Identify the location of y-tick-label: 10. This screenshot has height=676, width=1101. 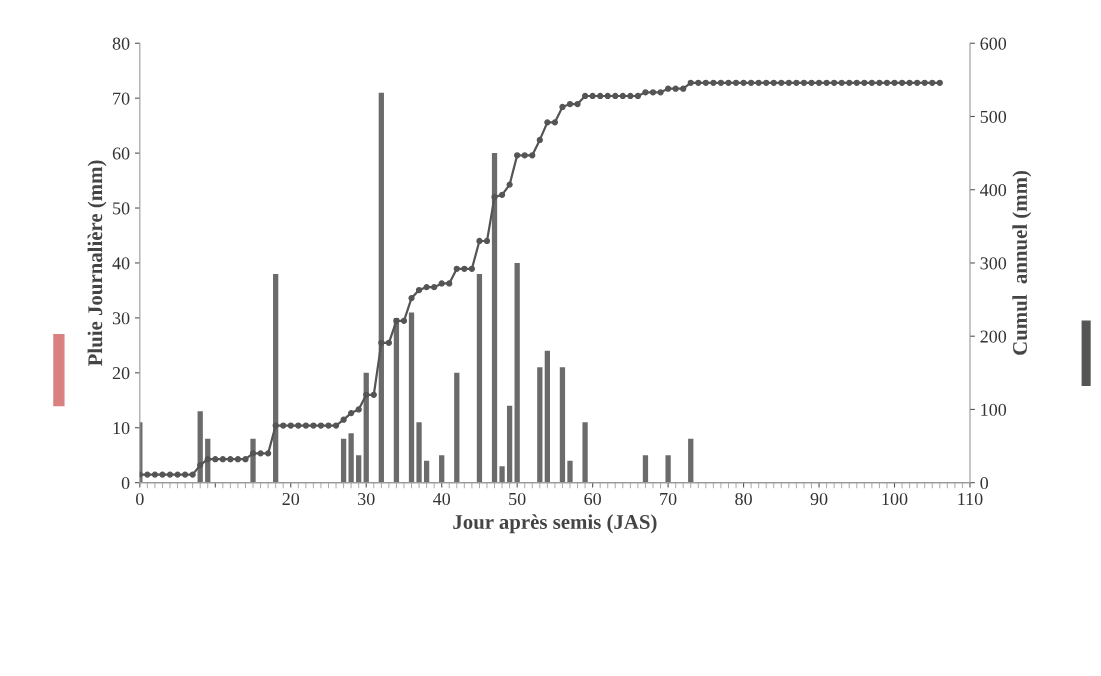
(121, 428).